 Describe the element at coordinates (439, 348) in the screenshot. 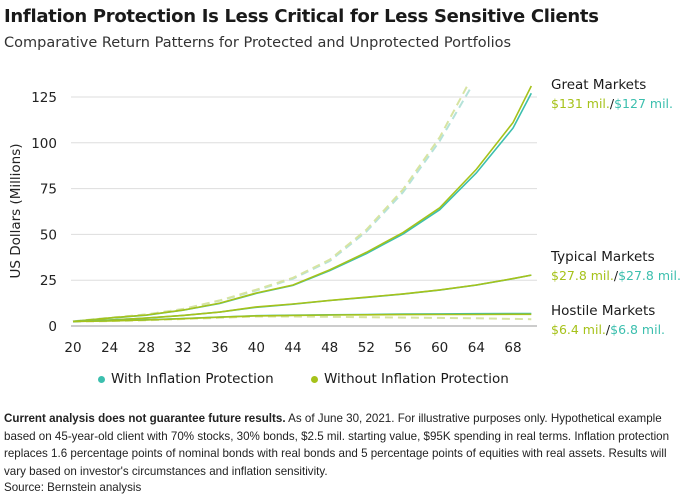

I see `x-tick-label: 60` at that location.